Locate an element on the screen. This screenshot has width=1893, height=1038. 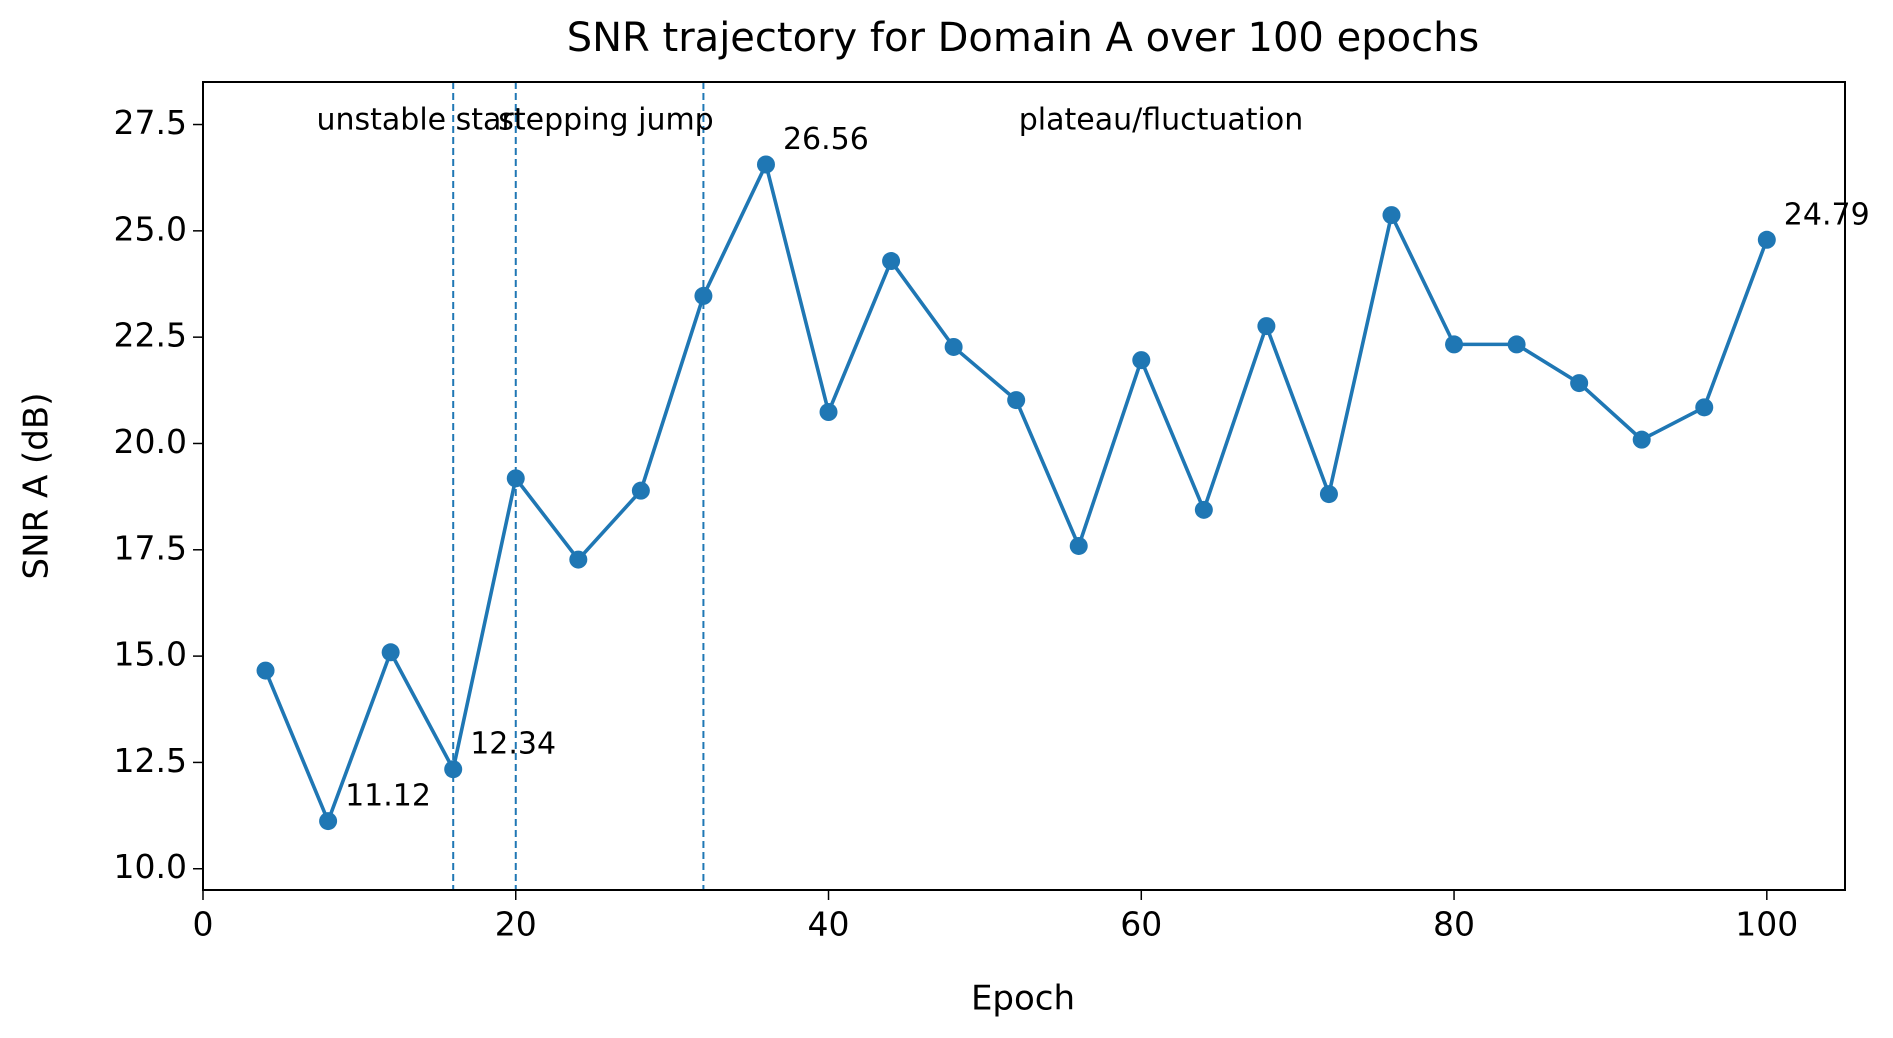
y-tick-label: 22.5 is located at coordinates (150, 335).